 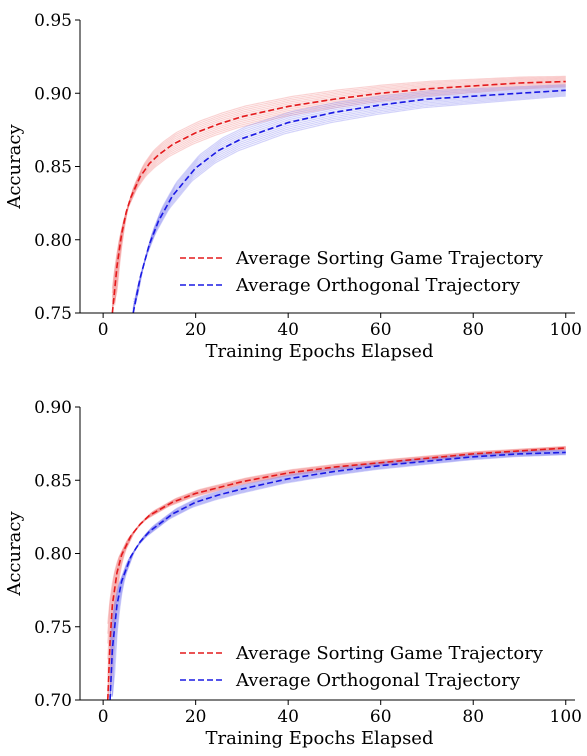 I want to click on y-tick-label: 0.70, so click(x=53, y=701).